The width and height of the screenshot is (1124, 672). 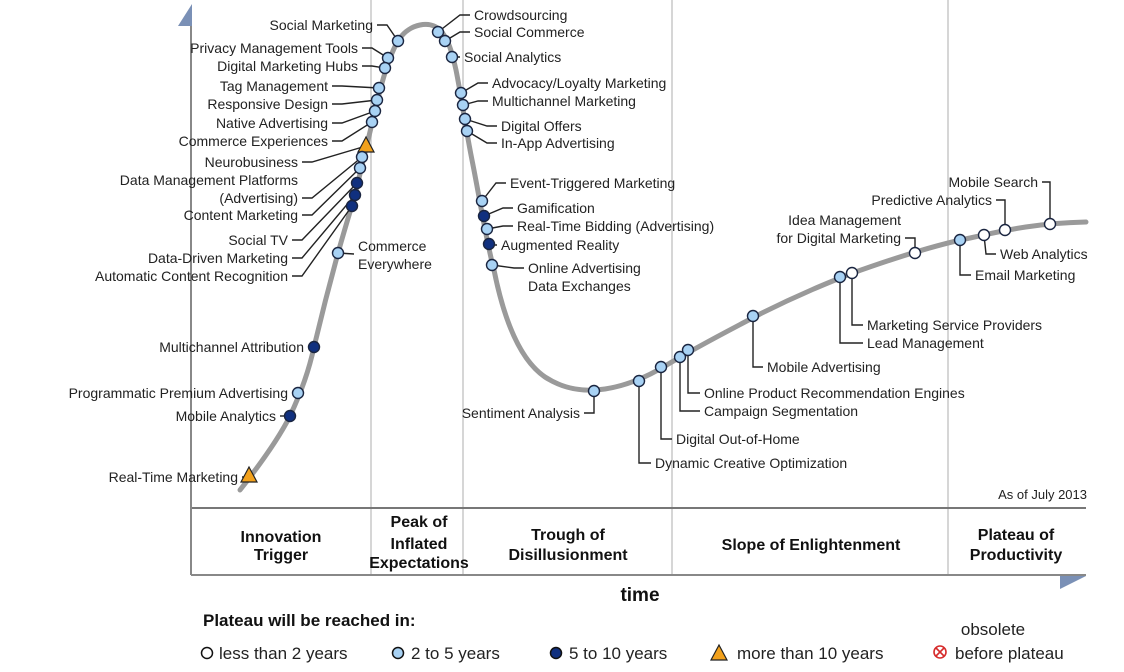 I want to click on label-event-triggered-marketing: Event-Triggered Marketing, so click(x=592, y=183).